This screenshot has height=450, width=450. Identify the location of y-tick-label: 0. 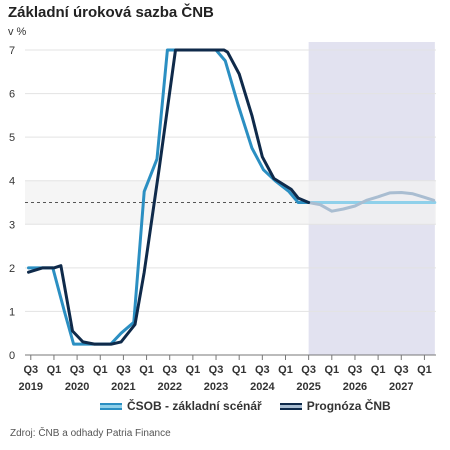
(12, 356).